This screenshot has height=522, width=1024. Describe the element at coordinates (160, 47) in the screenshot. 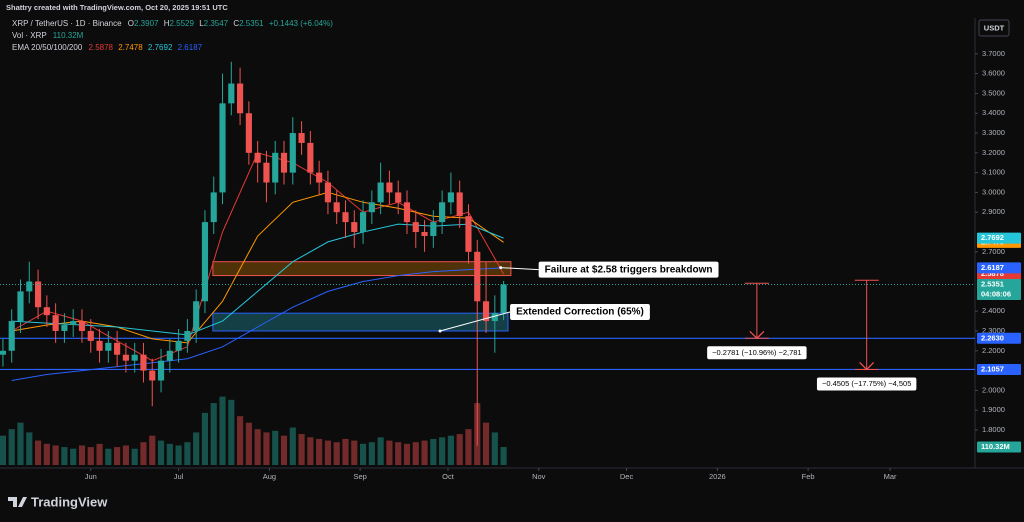

I see `ema-value: 2.7692` at that location.